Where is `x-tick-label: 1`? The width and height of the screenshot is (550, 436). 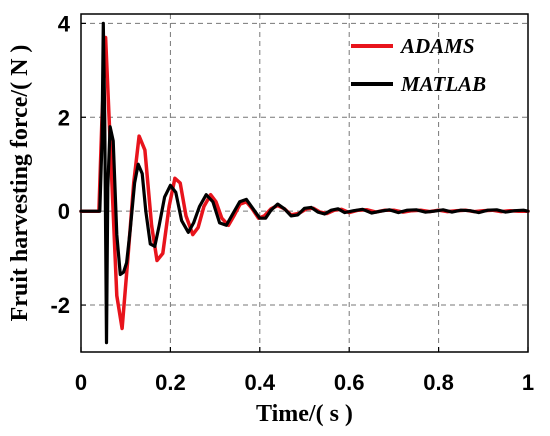
x-tick-label: 1 is located at coordinates (528, 382).